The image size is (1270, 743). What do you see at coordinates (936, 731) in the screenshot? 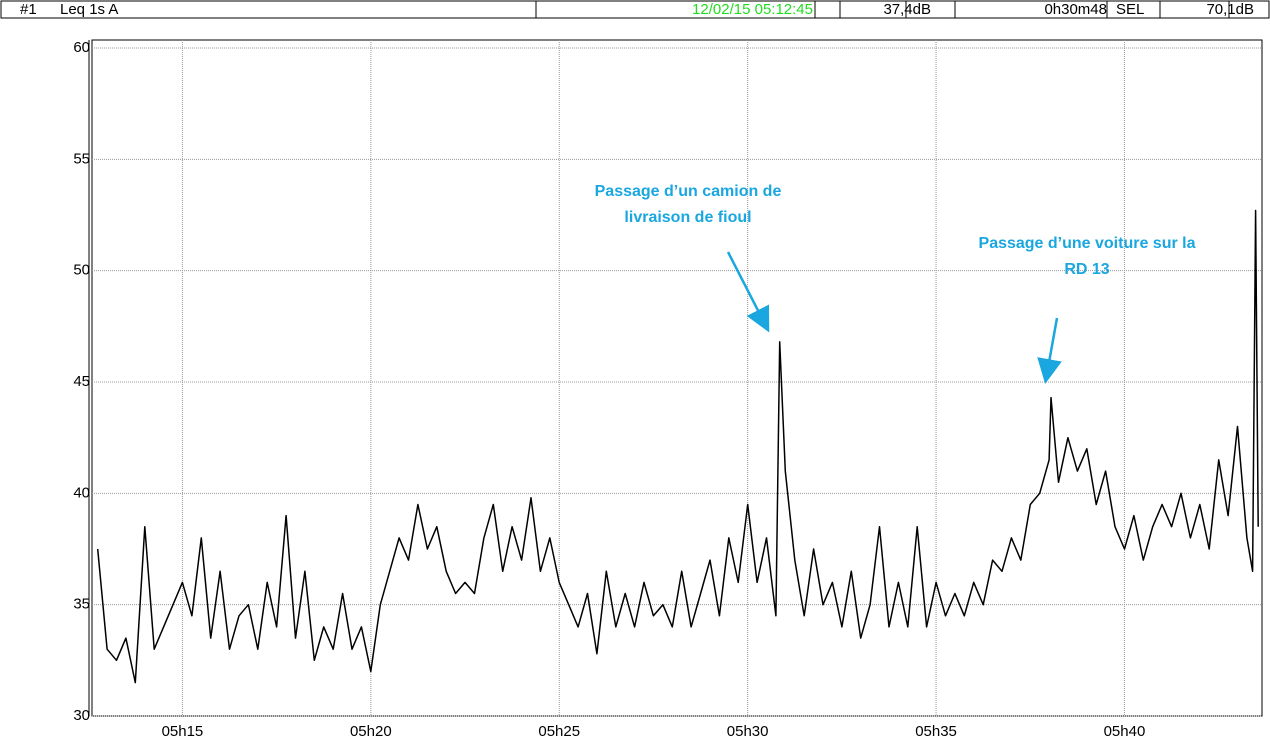
I see `x-tick-label: 05h35` at bounding box center [936, 731].